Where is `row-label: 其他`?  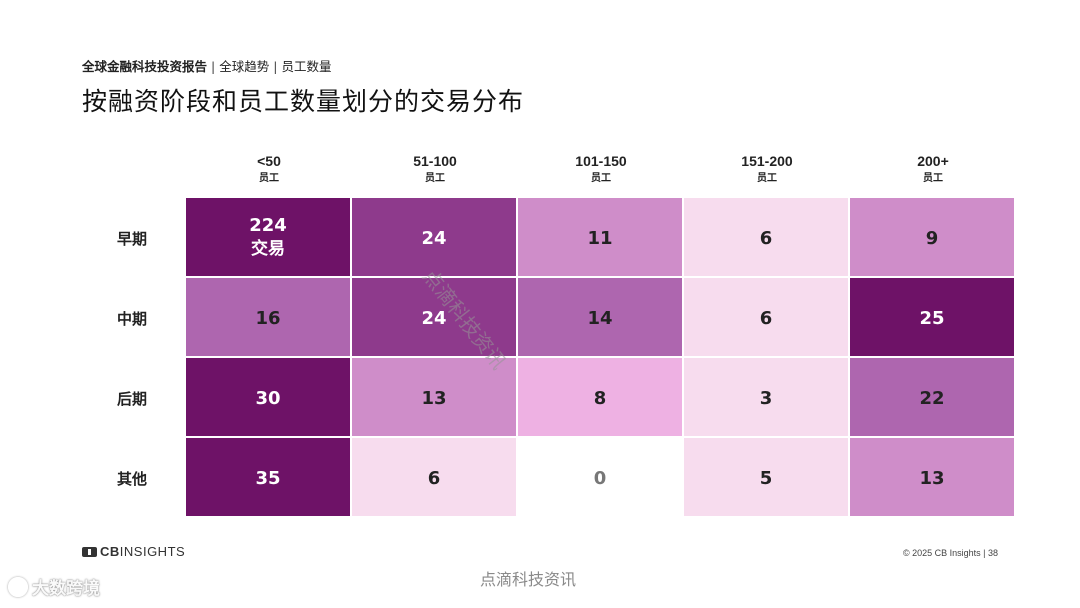 row-label: 其他 is located at coordinates (132, 479).